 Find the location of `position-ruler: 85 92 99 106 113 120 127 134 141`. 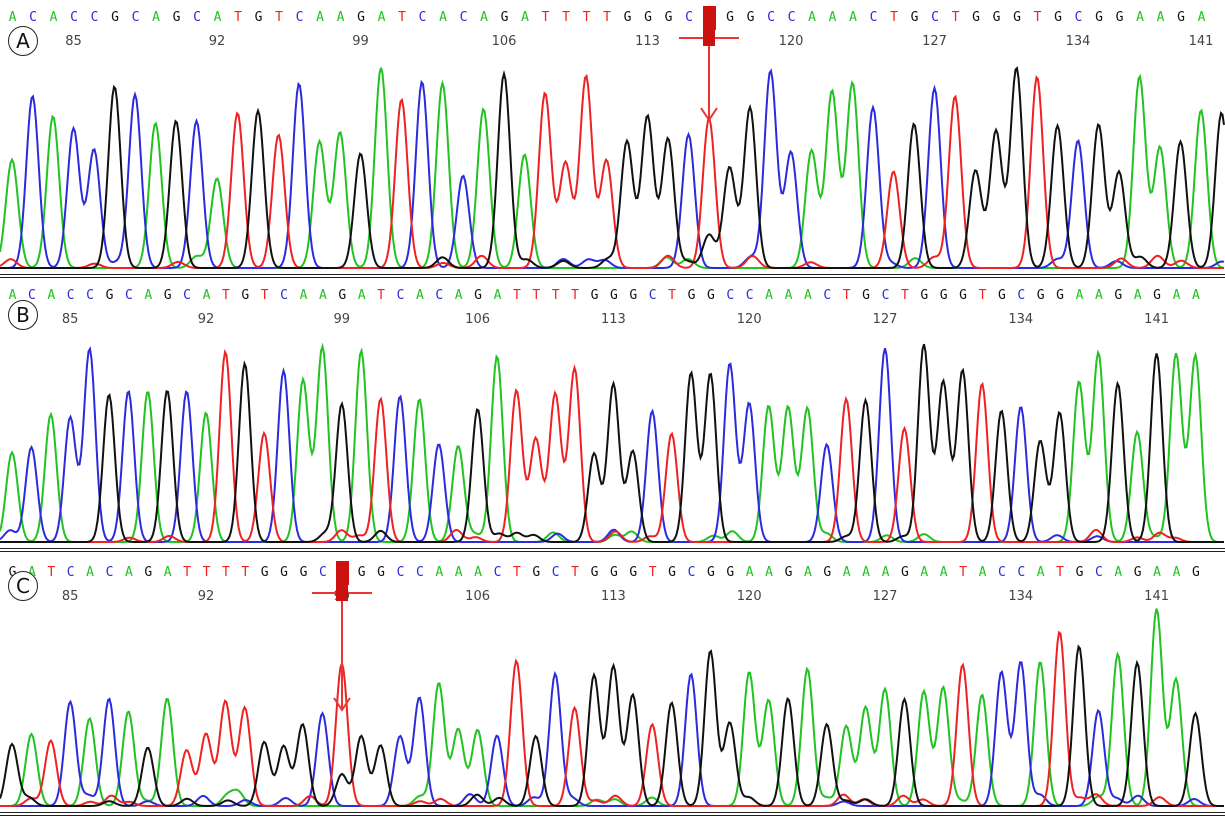

position-ruler: 85 92 99 106 113 120 127 134 141 is located at coordinates (612, 320).